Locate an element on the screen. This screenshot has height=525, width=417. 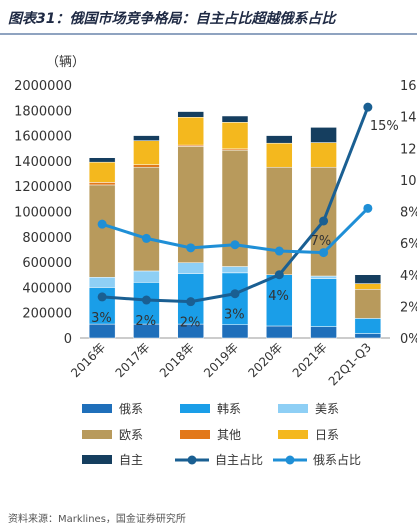
figure-header: 图表31：俄国市场竞争格局：自主占比超越俄系占比 is located at coordinates (208, 20).